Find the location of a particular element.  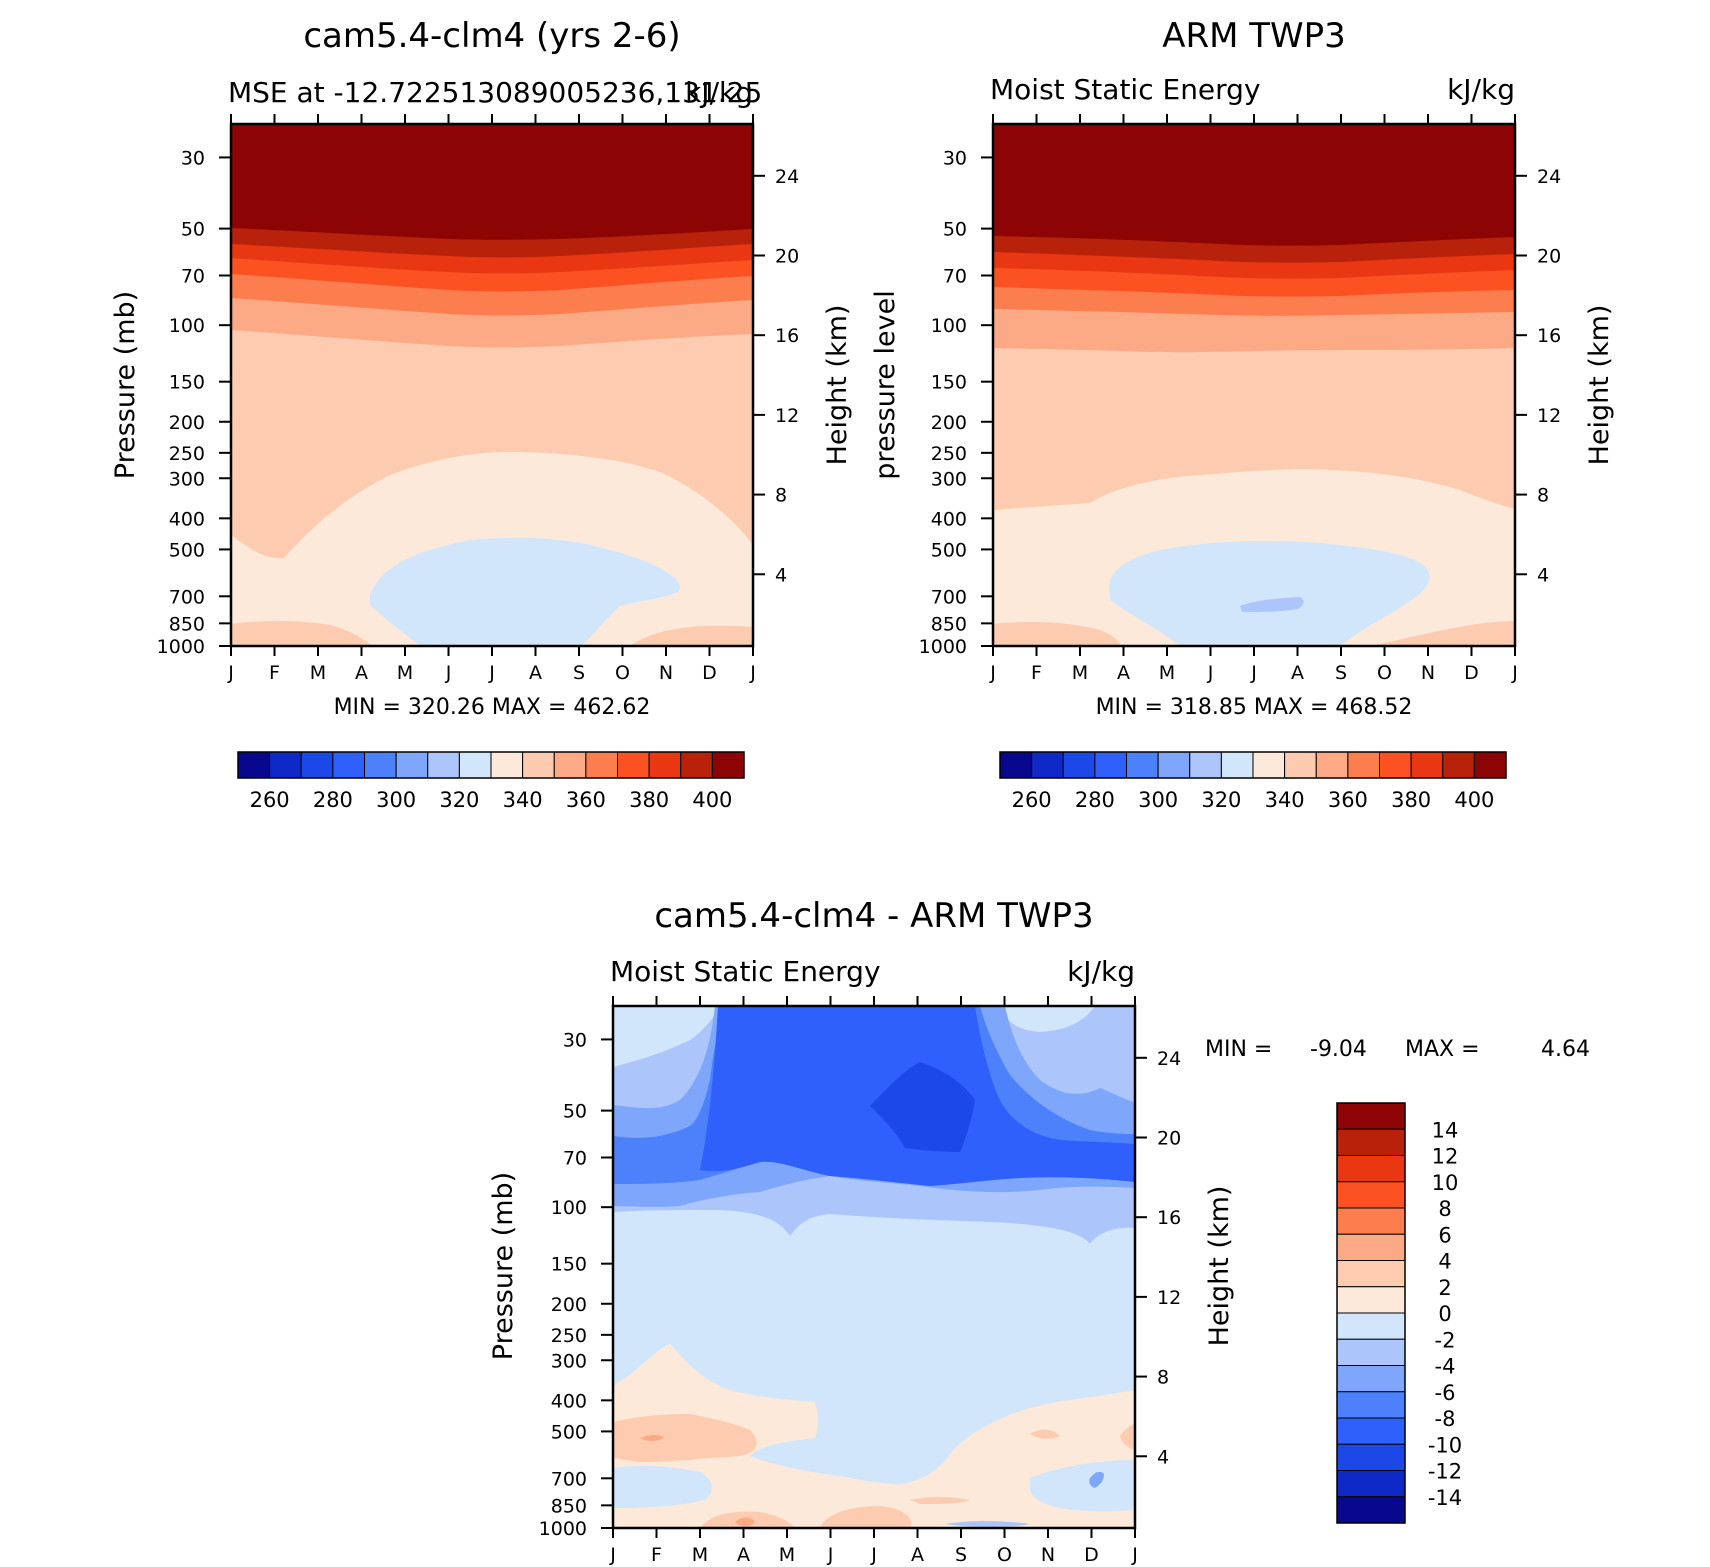

panel-model-ylabel: Pressure (mb) is located at coordinates (125, 385).